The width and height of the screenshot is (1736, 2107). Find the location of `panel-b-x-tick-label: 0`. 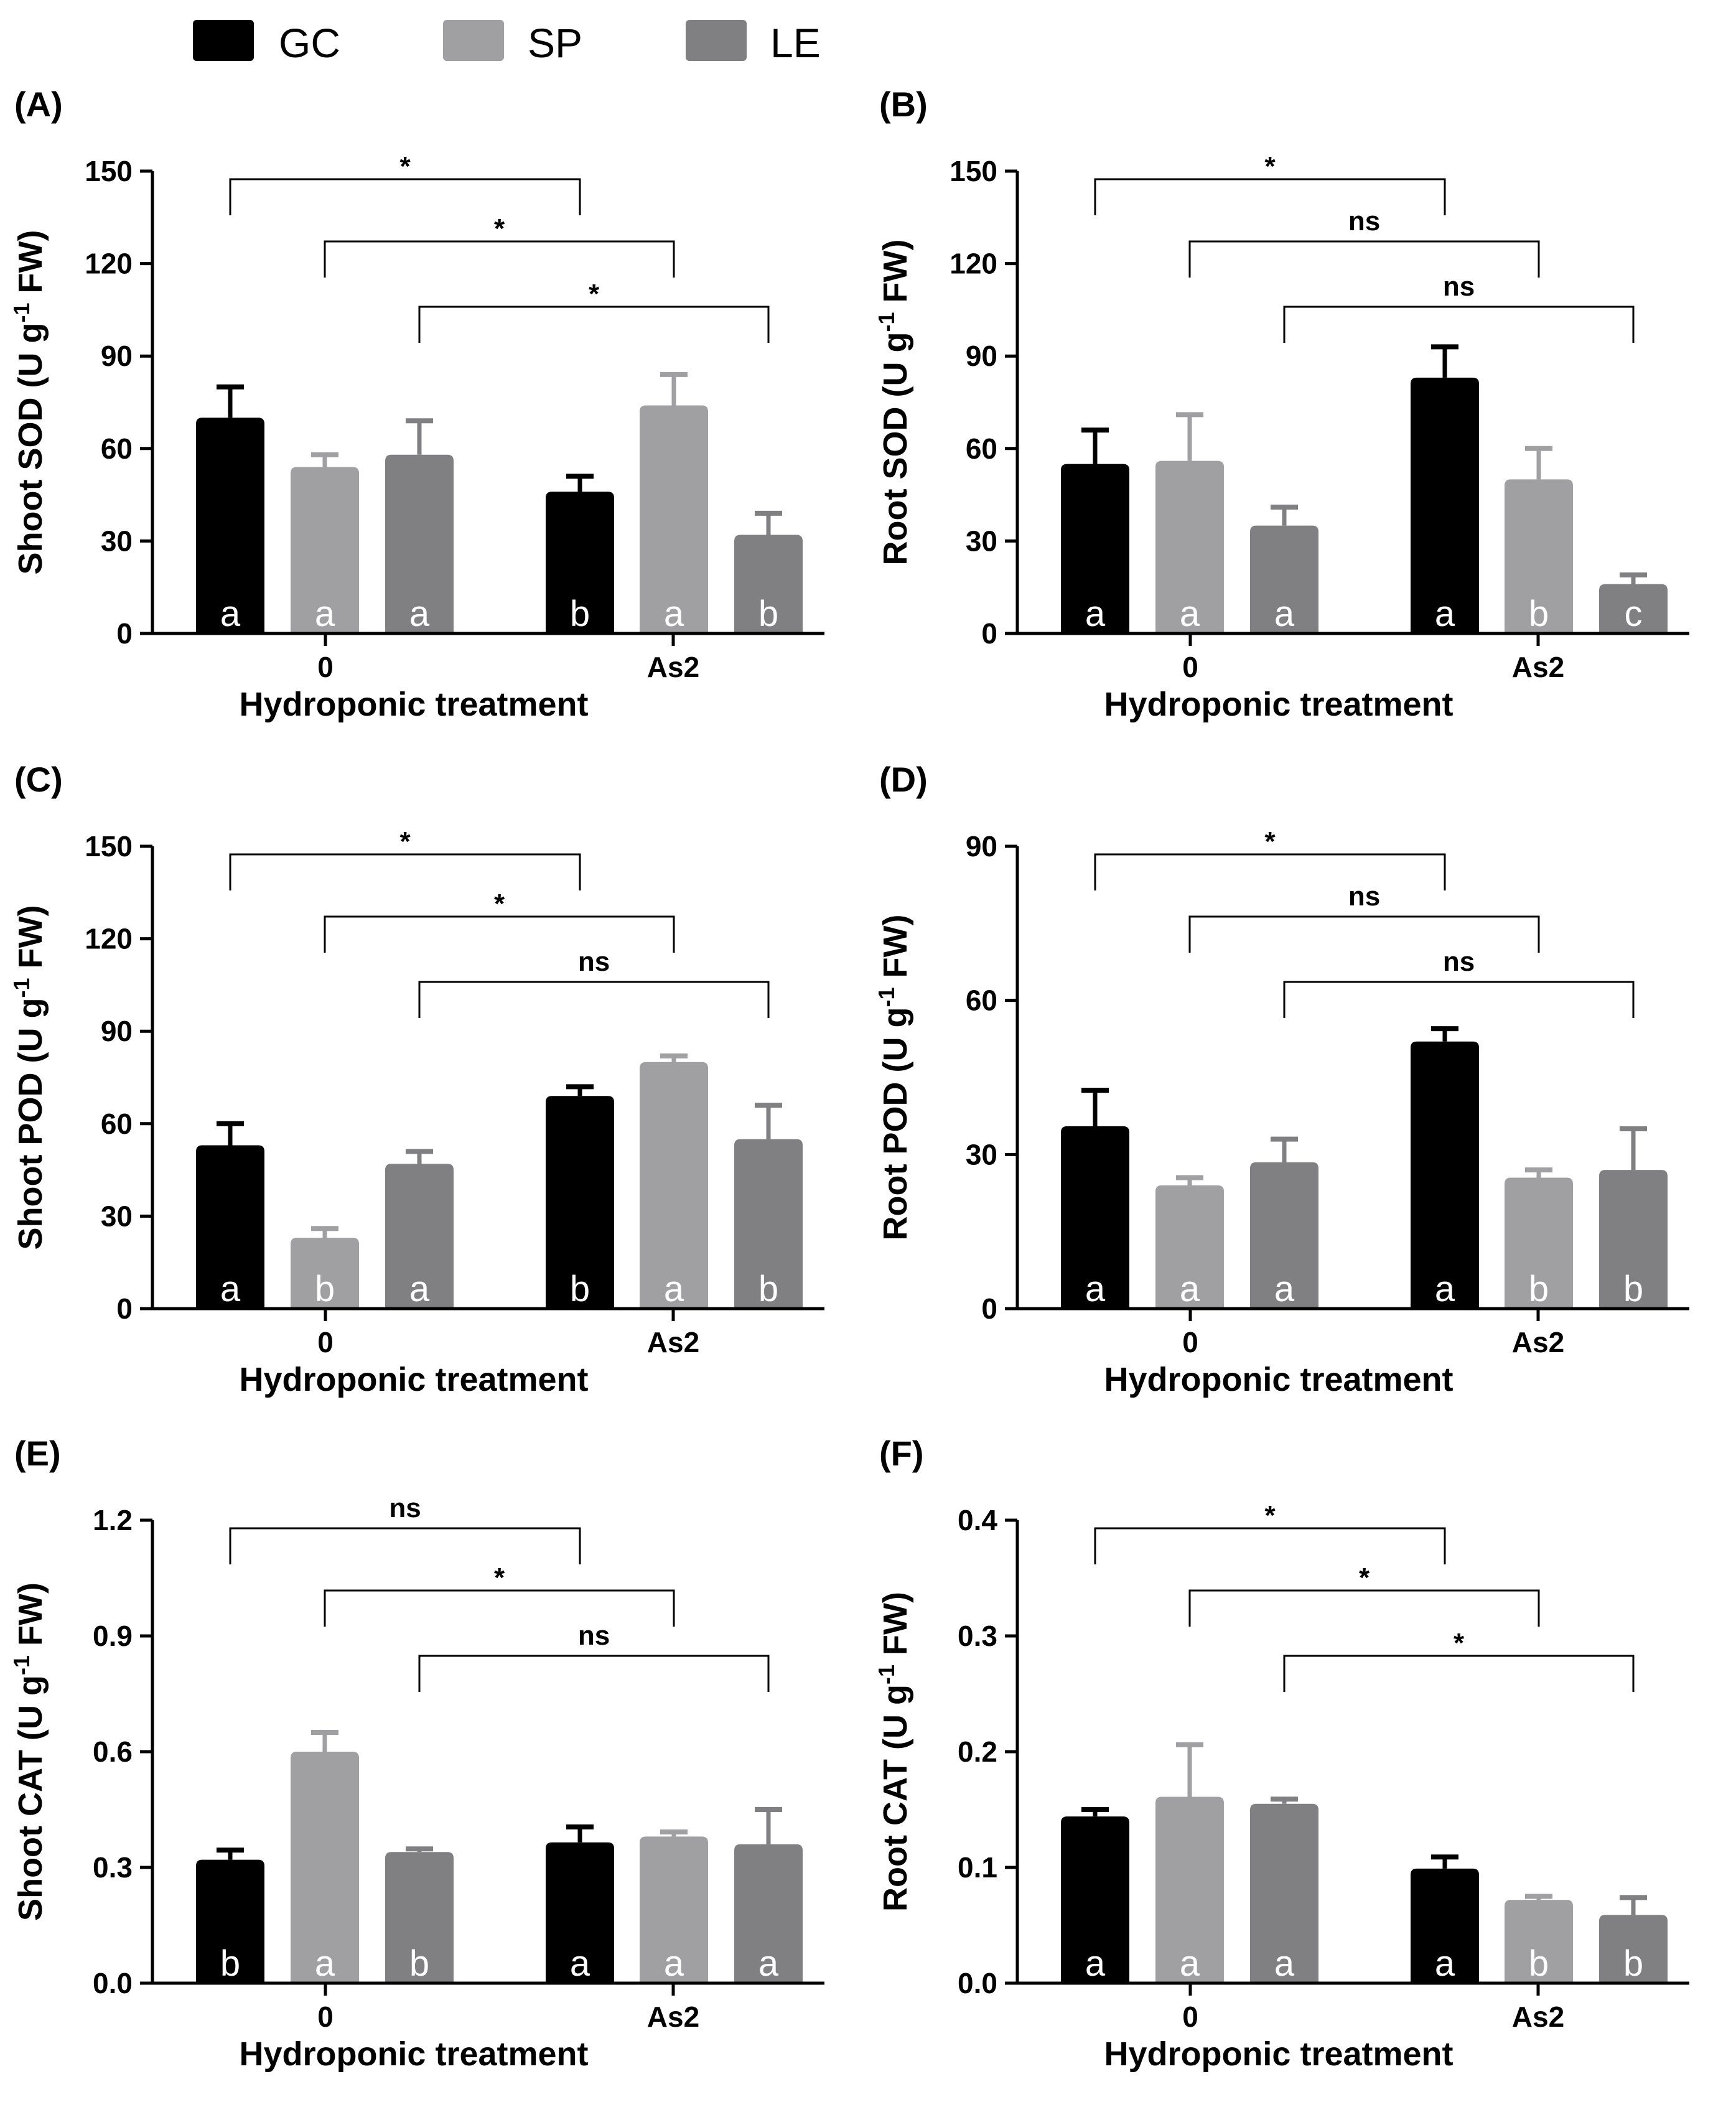

panel-b-x-tick-label: 0 is located at coordinates (1190, 667).